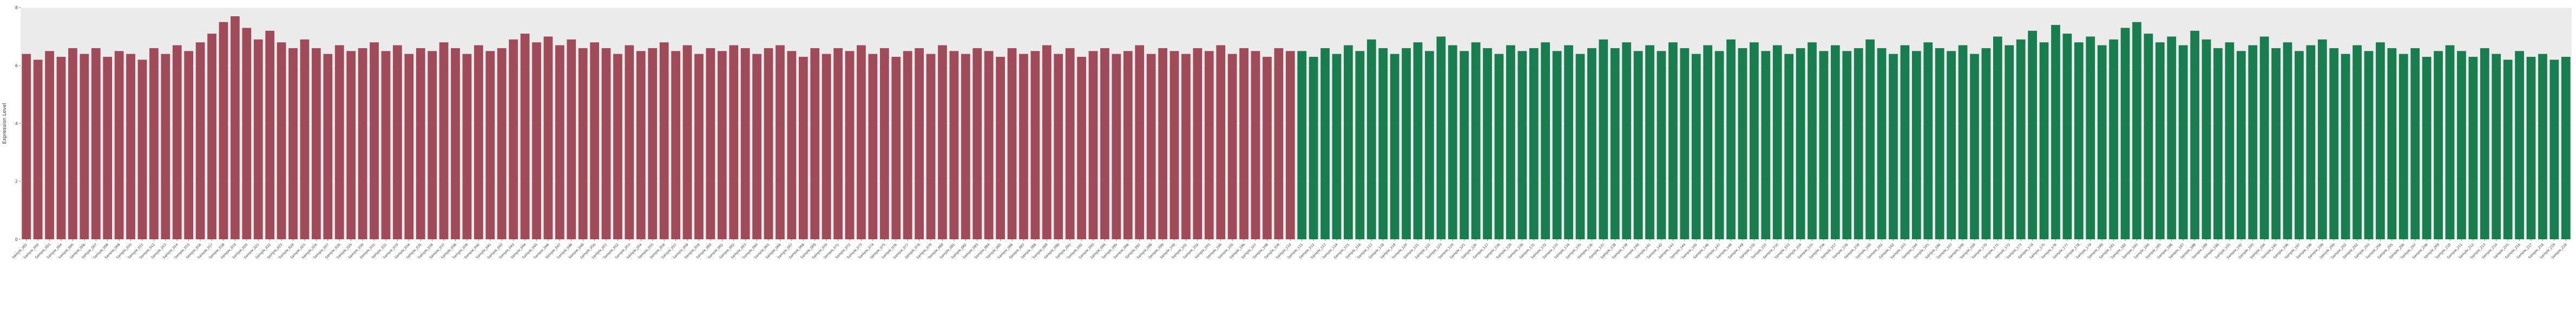 The height and width of the screenshot is (314, 2576). Describe the element at coordinates (16, 181) in the screenshot. I see `y-tick-label: 2` at that location.